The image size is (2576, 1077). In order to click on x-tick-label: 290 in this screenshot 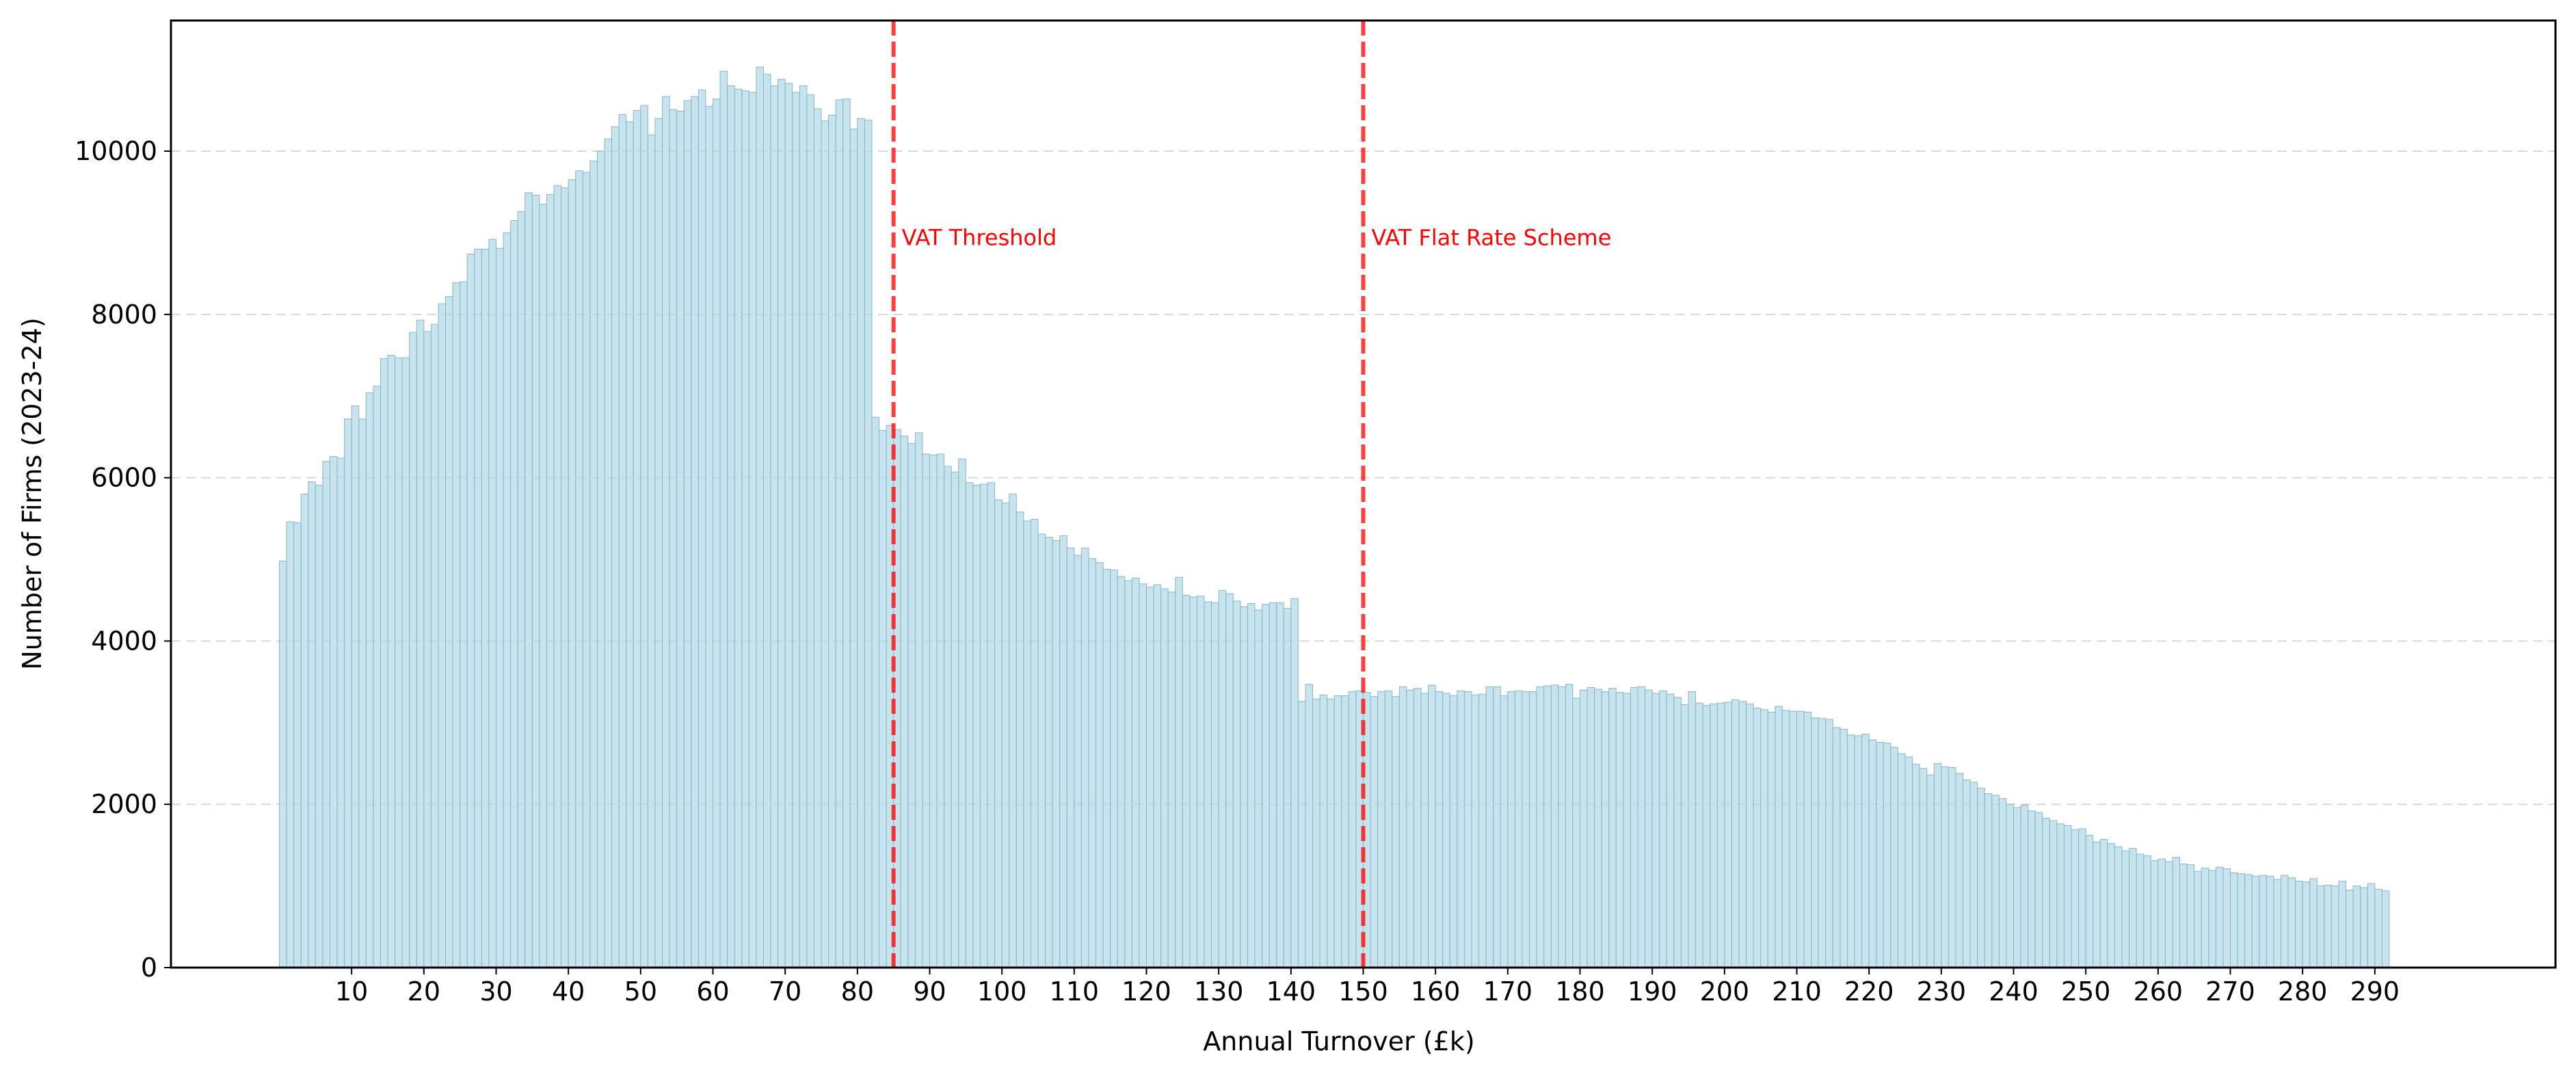, I will do `click(2375, 991)`.